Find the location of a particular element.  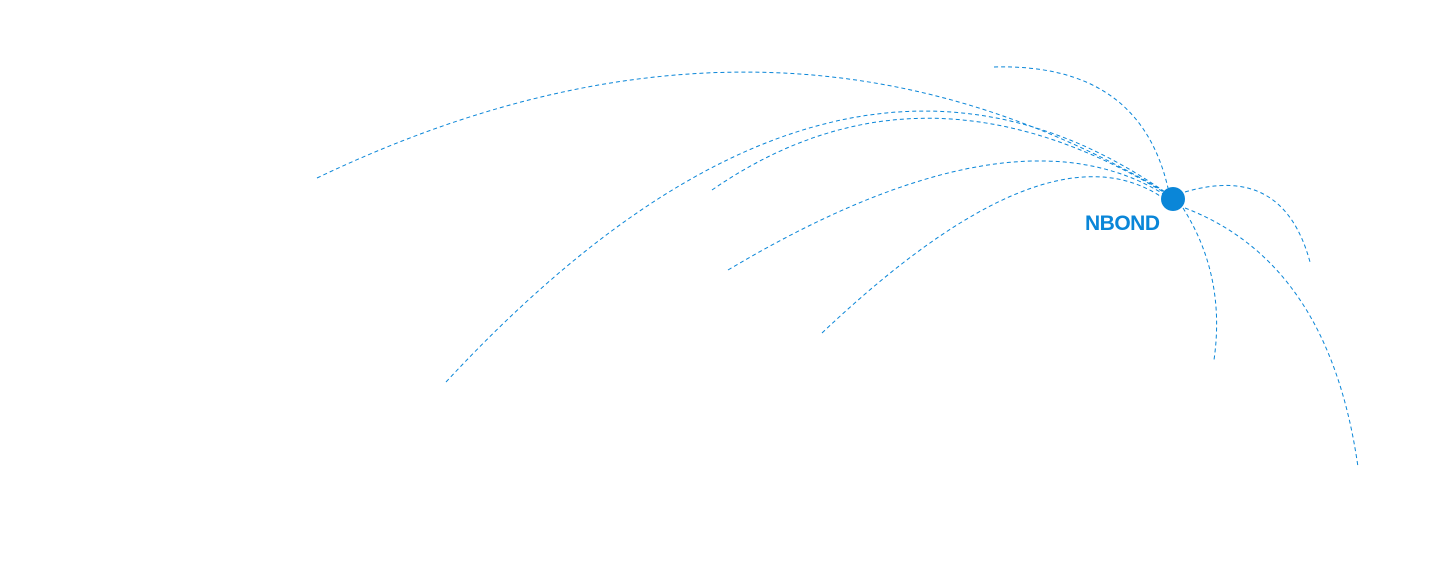

hub-dot-icon is located at coordinates (1173, 199).